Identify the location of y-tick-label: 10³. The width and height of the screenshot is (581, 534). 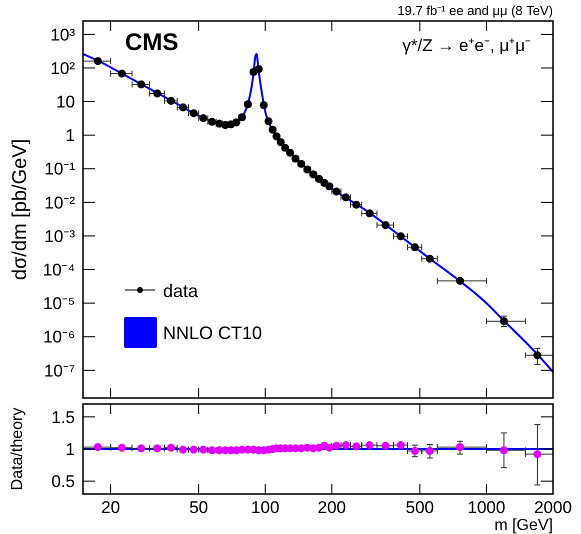
(63, 34).